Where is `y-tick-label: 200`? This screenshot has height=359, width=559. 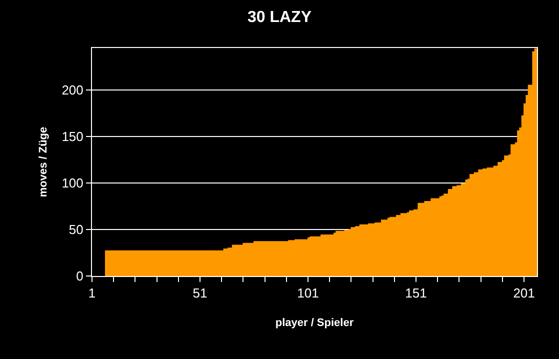
y-tick-label: 200 is located at coordinates (73, 90).